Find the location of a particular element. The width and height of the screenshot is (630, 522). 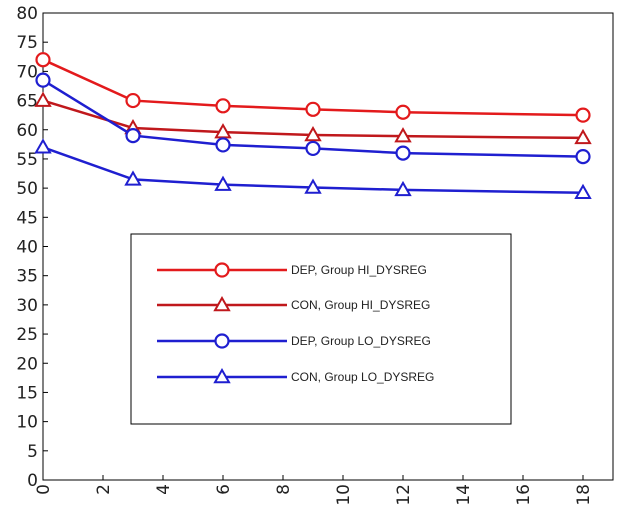

y-tick-label: 50 is located at coordinates (27, 189).